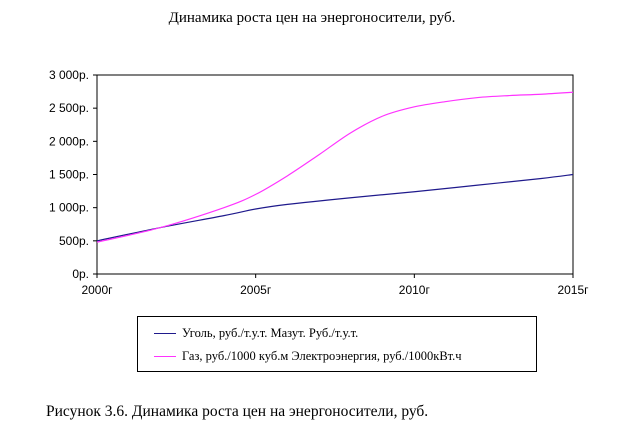 The height and width of the screenshot is (435, 624). Describe the element at coordinates (415, 290) in the screenshot. I see `x-tick-label: 2010г` at that location.